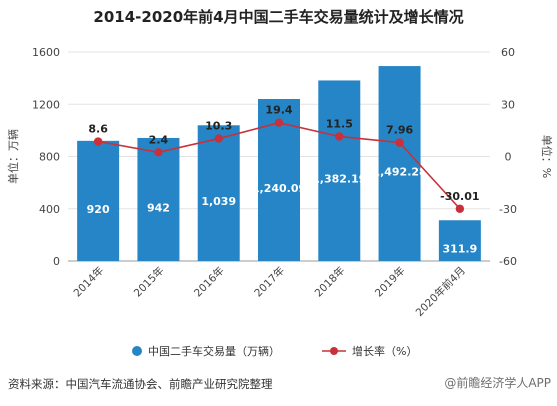 The image size is (557, 406). Describe the element at coordinates (390, 282) in the screenshot. I see `x-tick-label: 2019年` at that location.